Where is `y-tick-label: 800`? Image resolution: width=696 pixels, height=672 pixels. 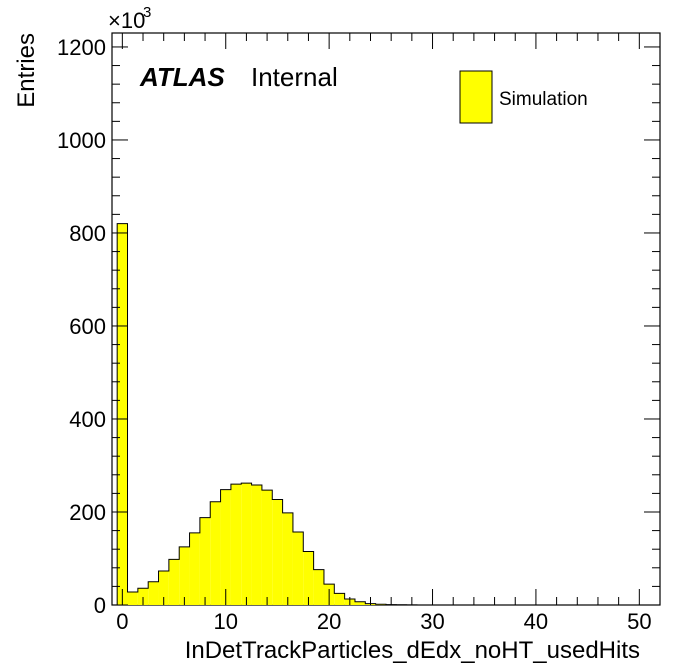 y-tick-label: 800 is located at coordinates (87, 233).